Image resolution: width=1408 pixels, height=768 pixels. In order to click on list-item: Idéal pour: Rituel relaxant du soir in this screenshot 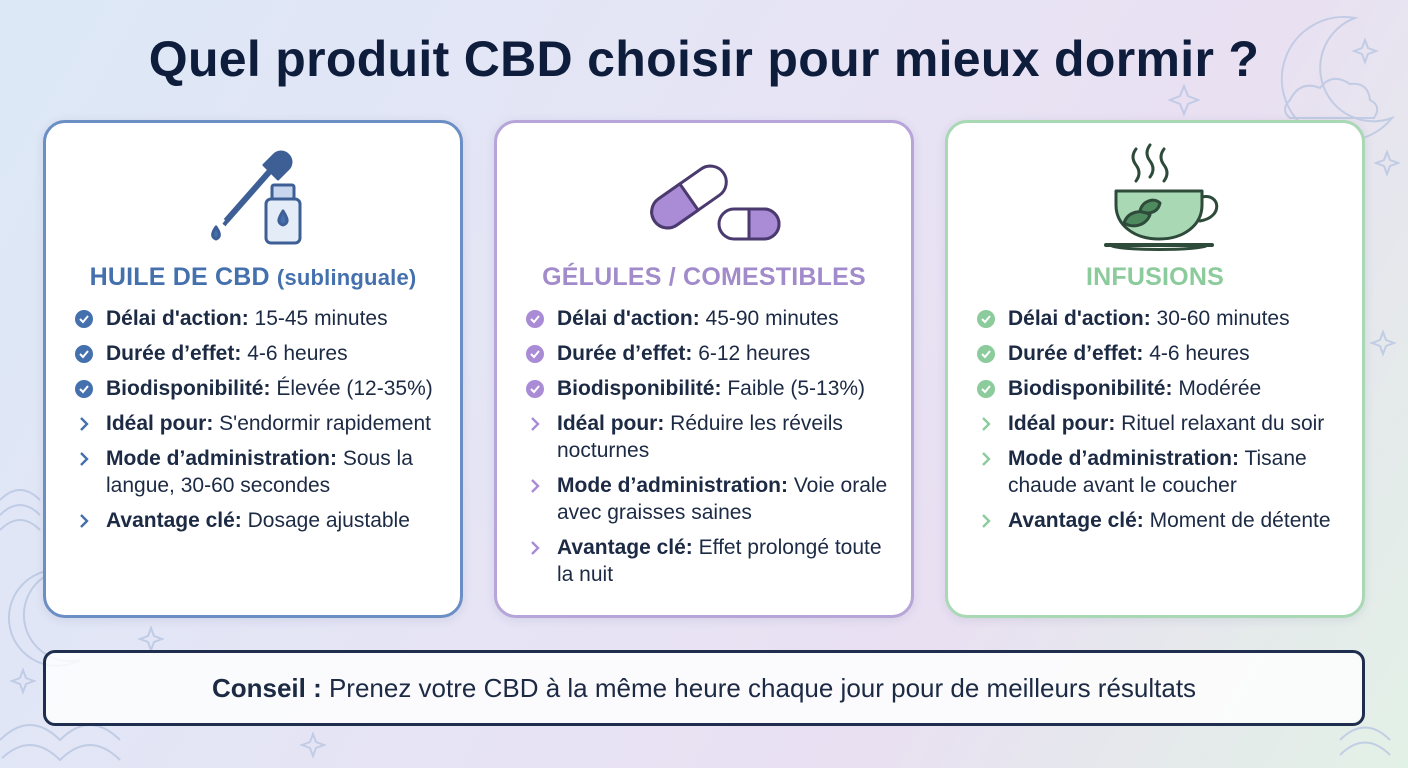, I will do `click(1161, 423)`.